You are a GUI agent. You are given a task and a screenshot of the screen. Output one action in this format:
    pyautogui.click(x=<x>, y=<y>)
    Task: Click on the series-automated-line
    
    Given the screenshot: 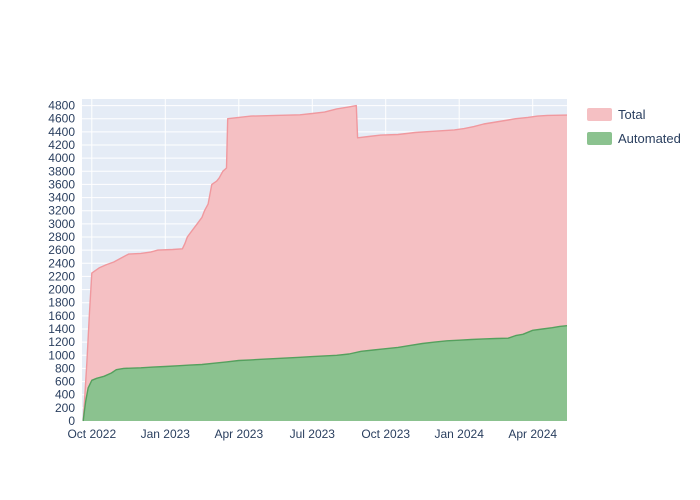 What is the action you would take?
    pyautogui.click(x=325, y=373)
    